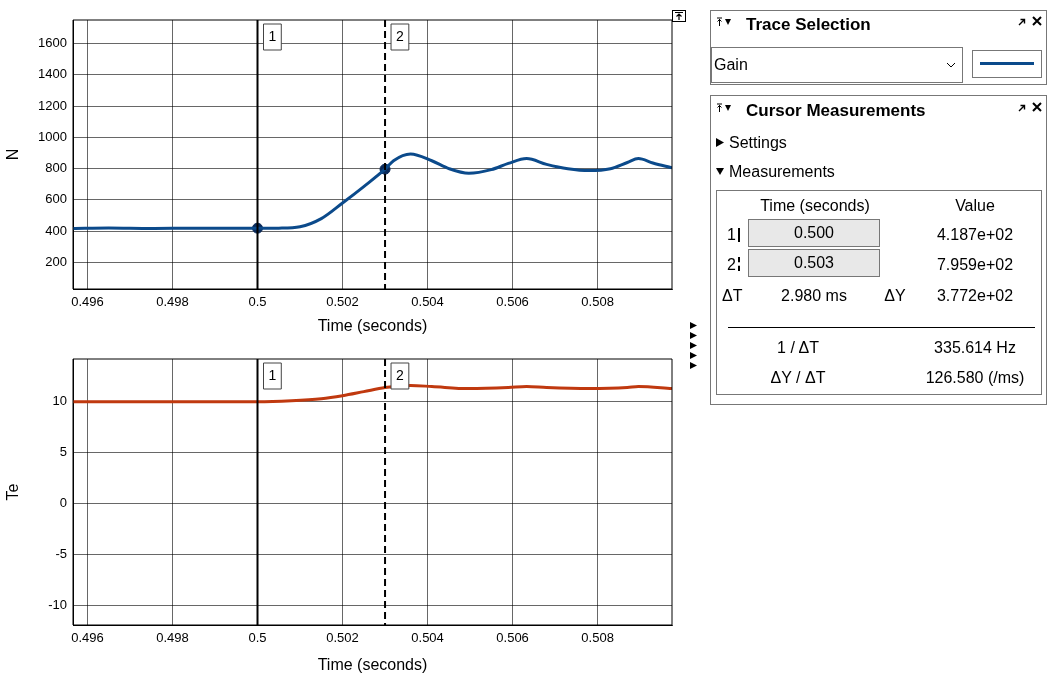  Describe the element at coordinates (808, 24) in the screenshot. I see `text: Trace Selection` at that location.